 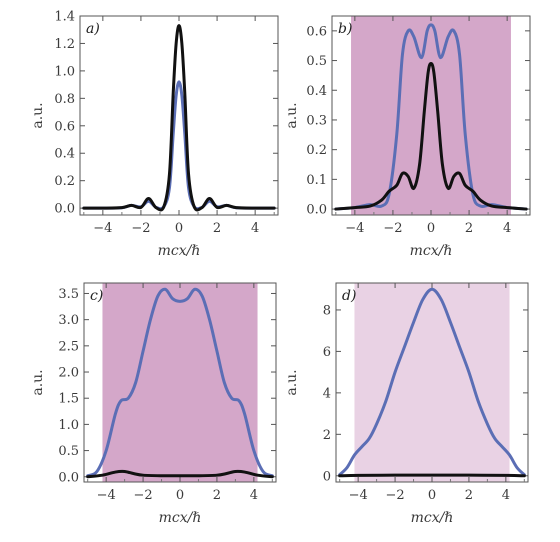 What do you see at coordinates (96, 296) in the screenshot?
I see `panel-label: c)` at bounding box center [96, 296].